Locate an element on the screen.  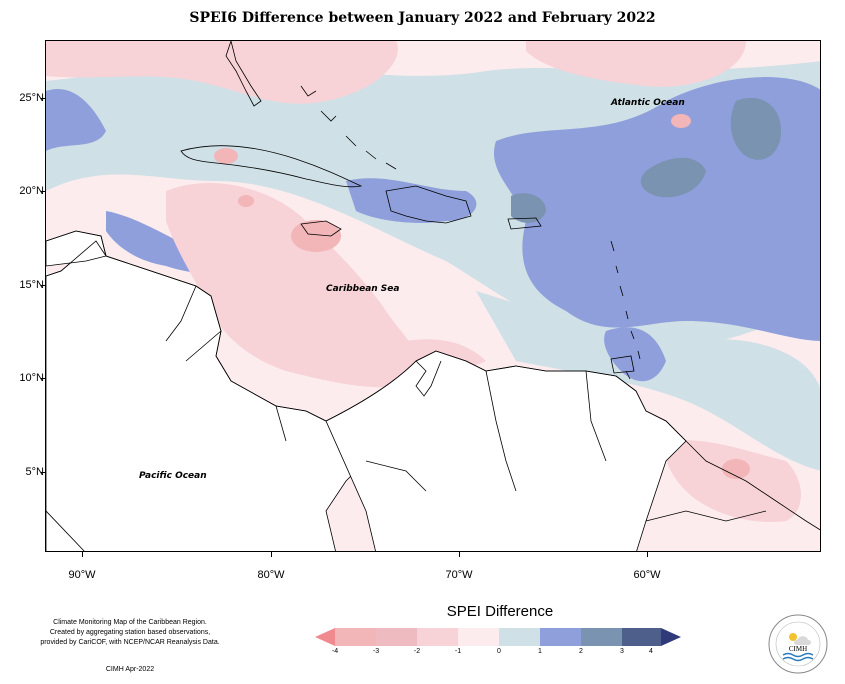
legend-colorbar is located at coordinates (498, 637).